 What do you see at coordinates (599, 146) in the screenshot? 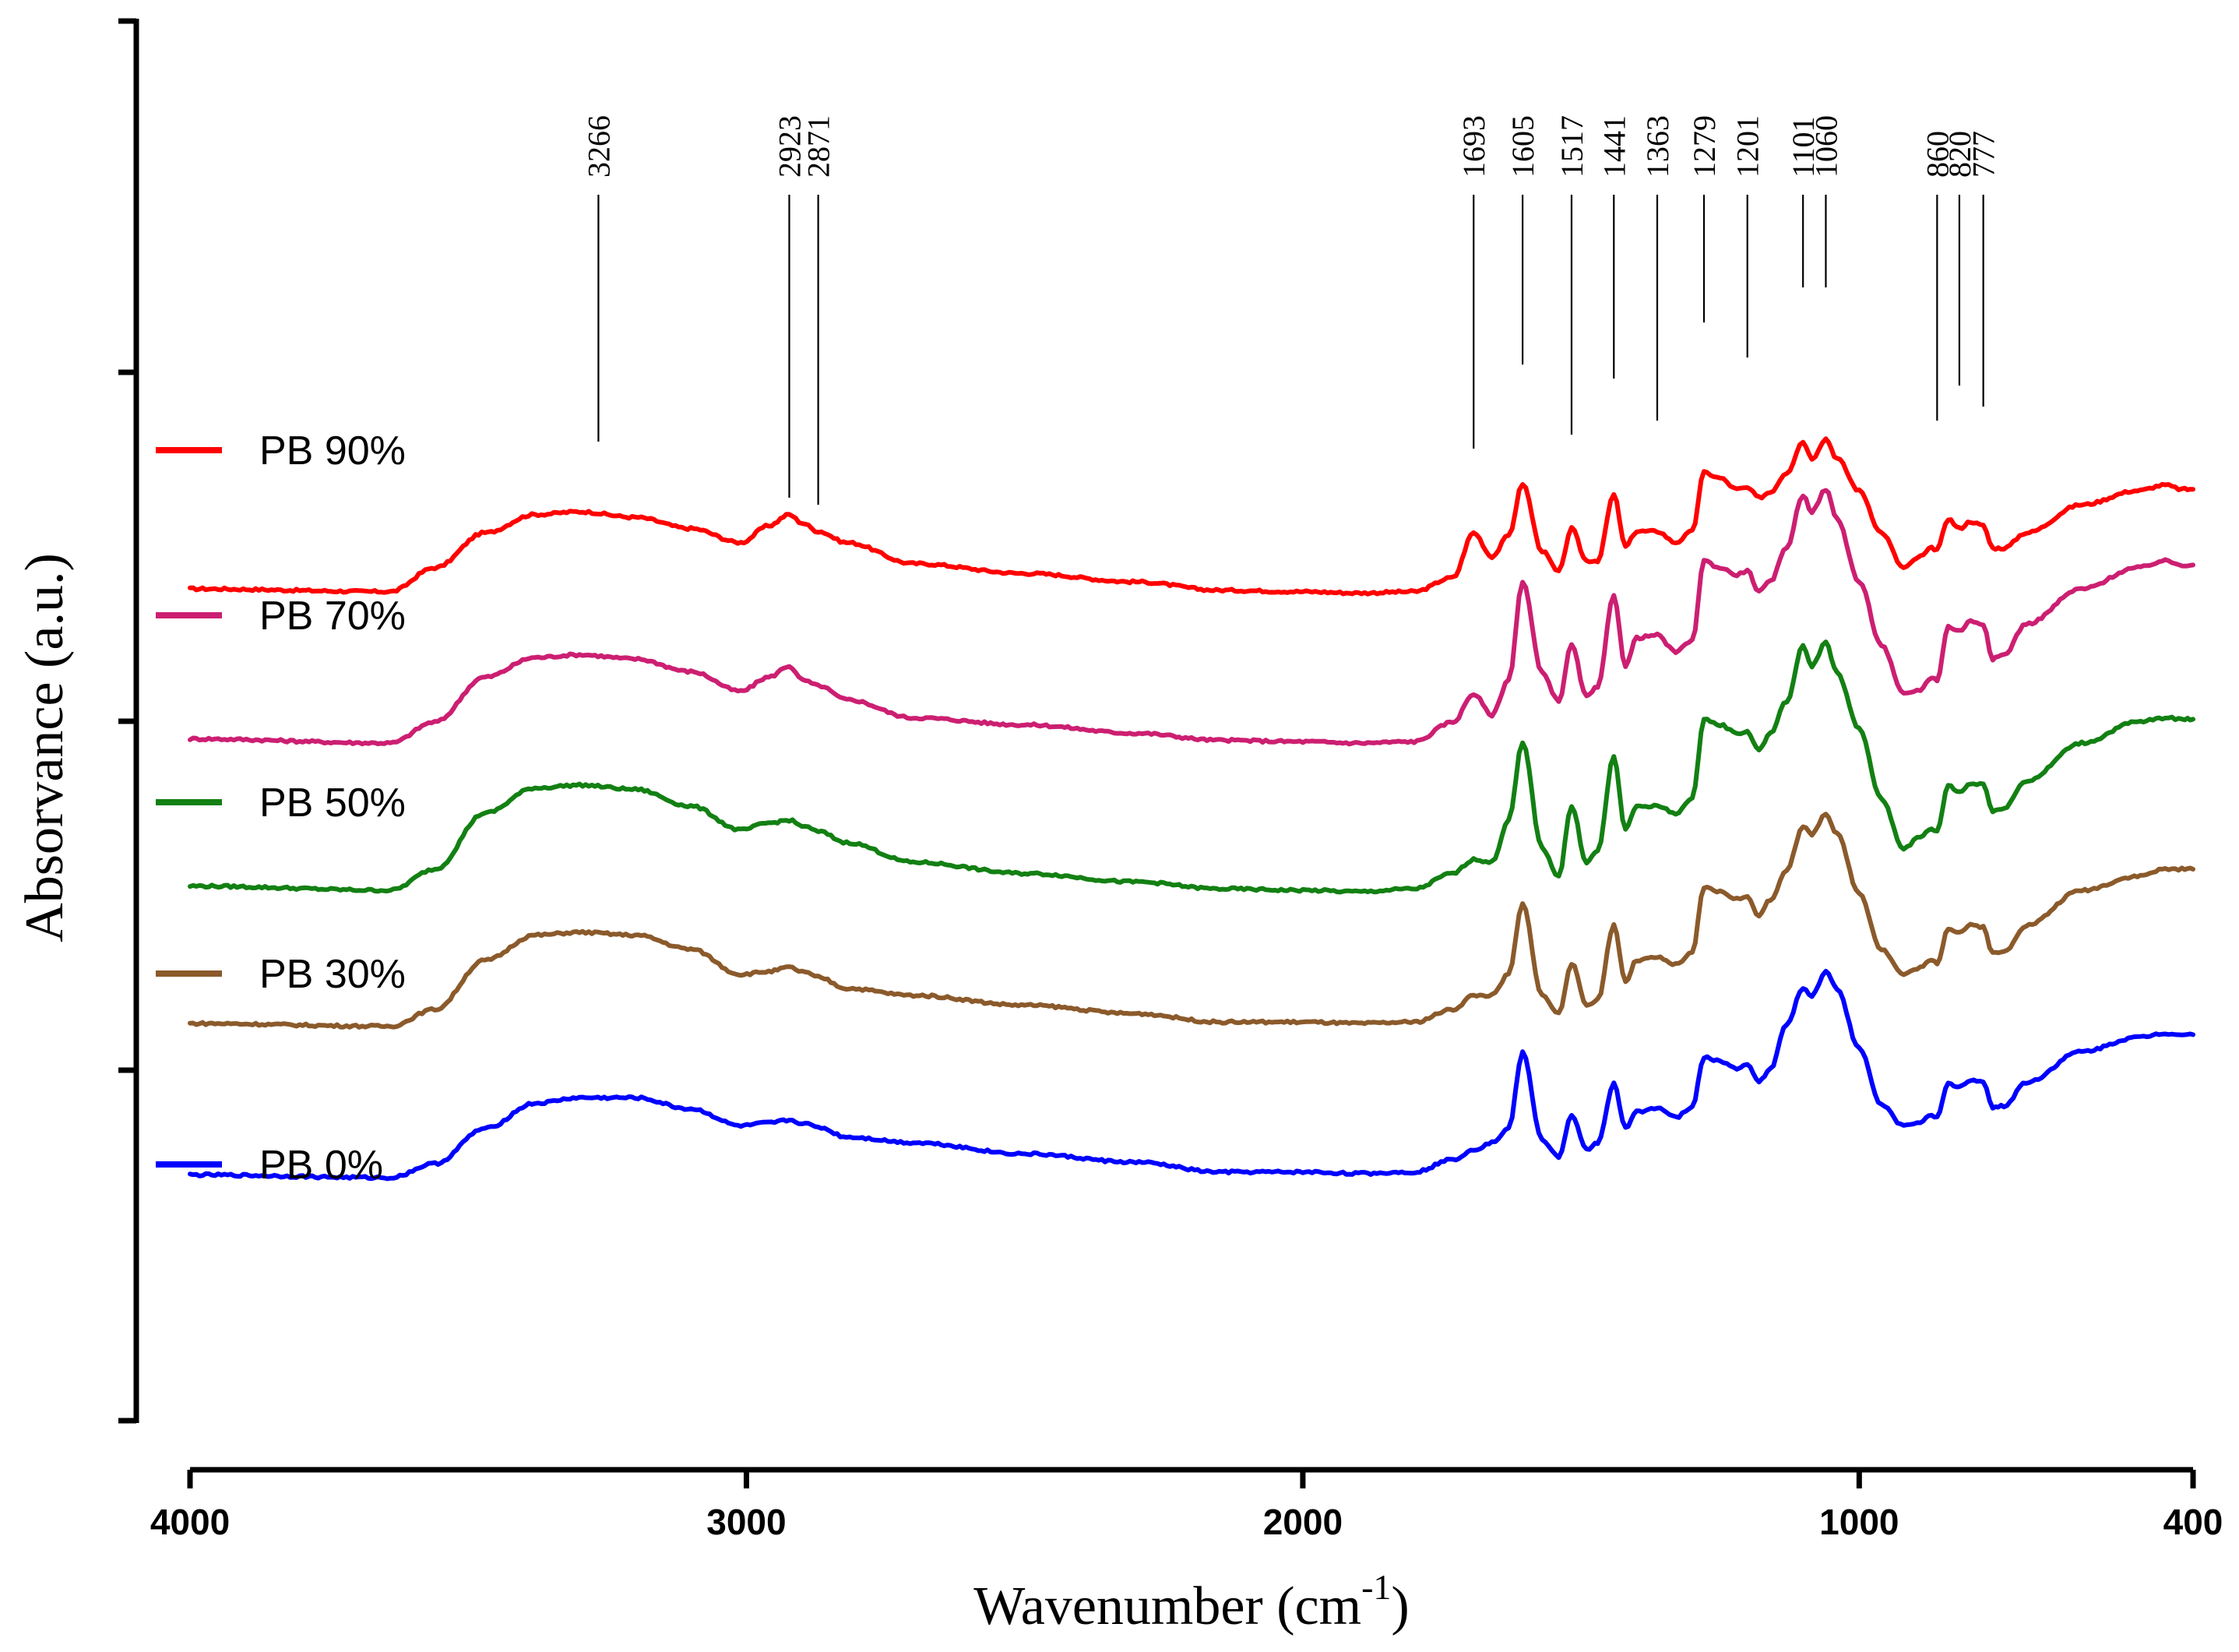
I see `peak-label: 3266` at bounding box center [599, 146].